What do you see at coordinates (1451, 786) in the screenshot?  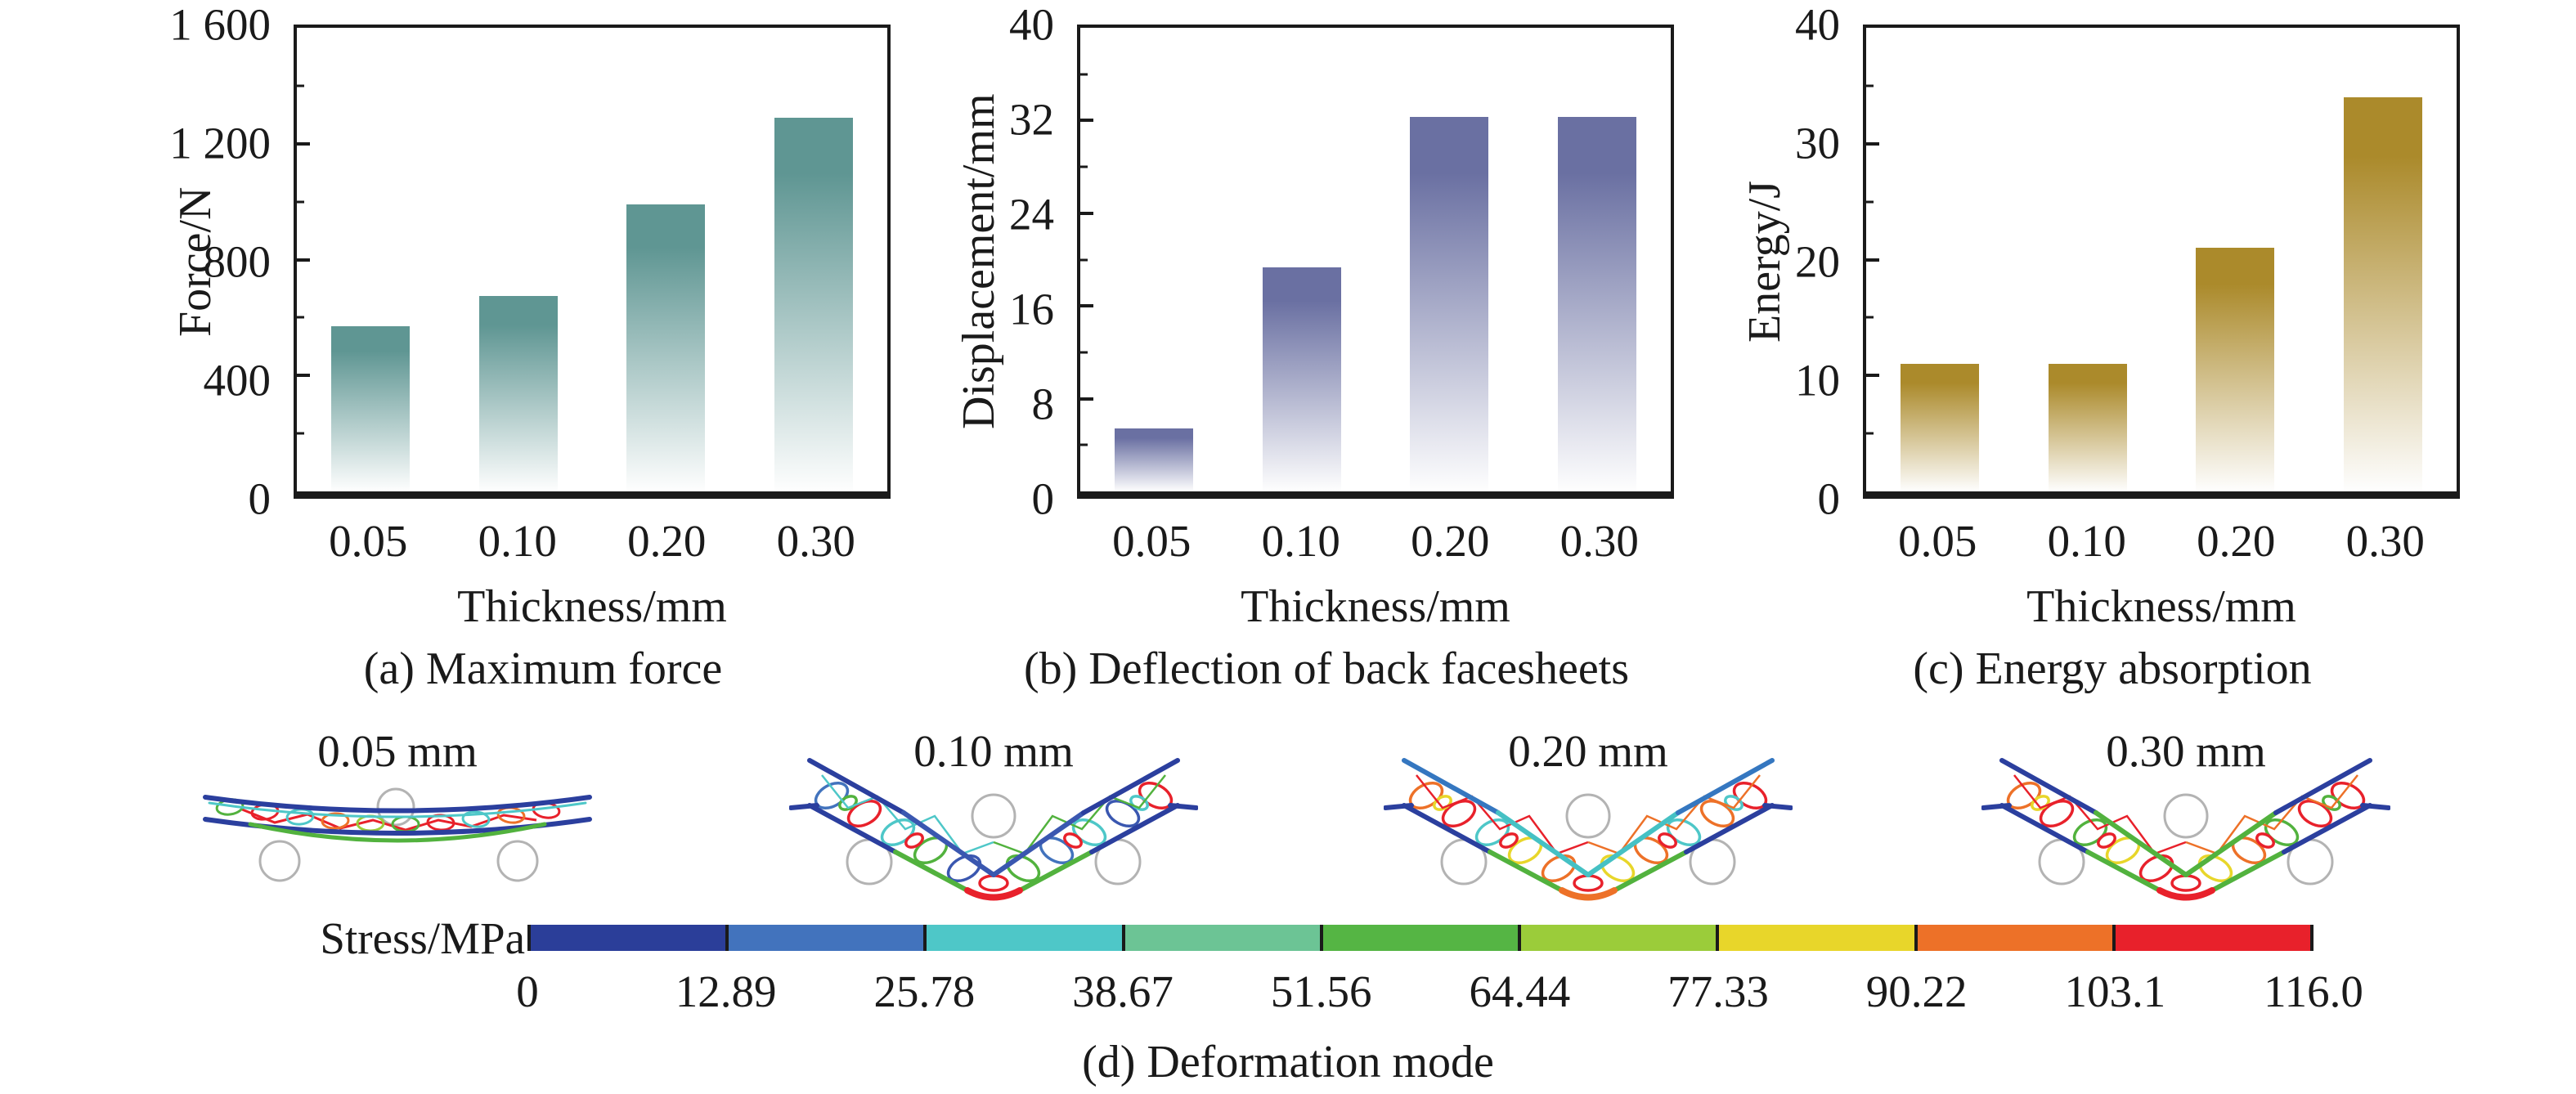 I see `top-facesheet-left-outer` at bounding box center [1451, 786].